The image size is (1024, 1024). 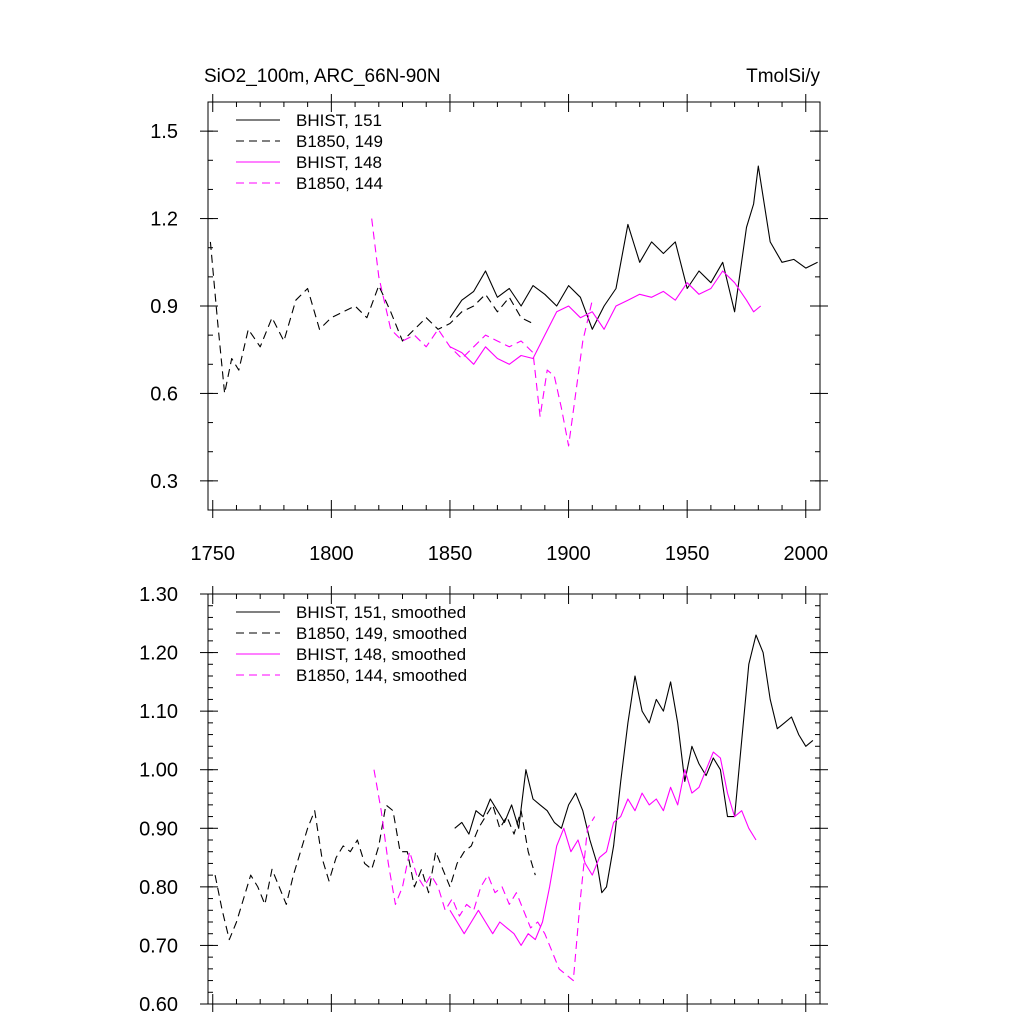 I want to click on y-tick-label: 0.80, so click(x=158, y=888).